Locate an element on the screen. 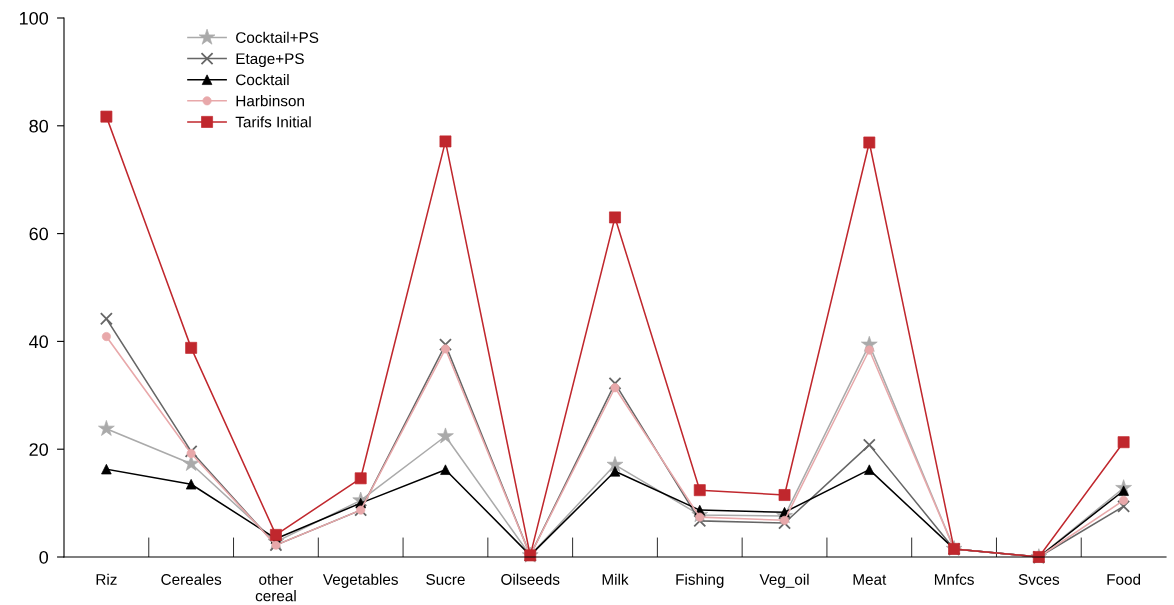  x-tick-label: Meat is located at coordinates (870, 579).